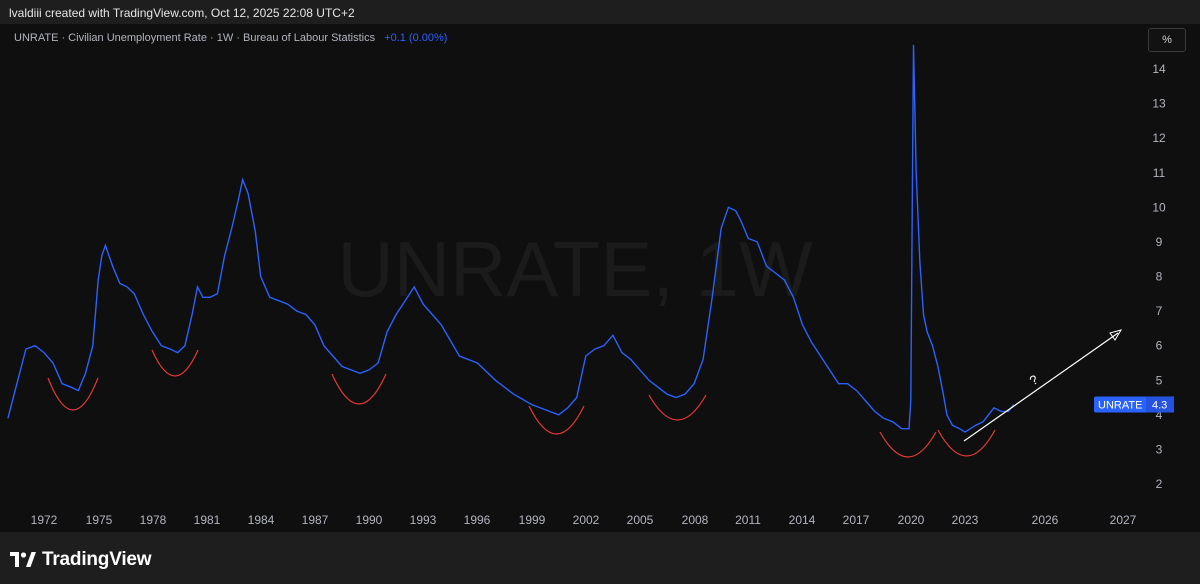 This screenshot has width=1200, height=584. What do you see at coordinates (423, 520) in the screenshot?
I see `x-tick-label: 1993` at bounding box center [423, 520].